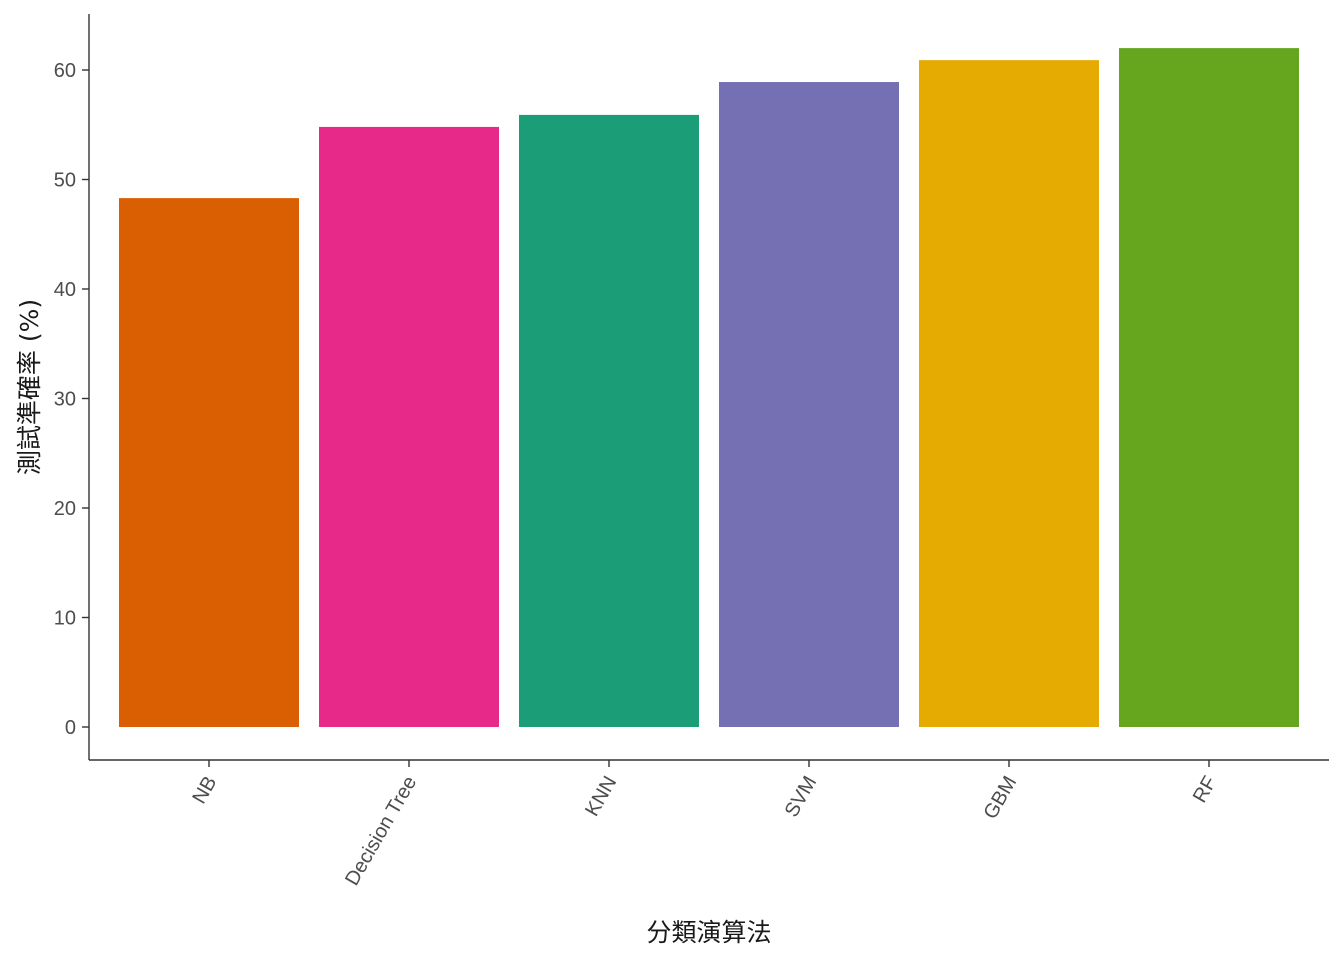 The width and height of the screenshot is (1344, 960). Describe the element at coordinates (29, 387) in the screenshot. I see `y-axis-title: 測試準確率 (%)` at that location.